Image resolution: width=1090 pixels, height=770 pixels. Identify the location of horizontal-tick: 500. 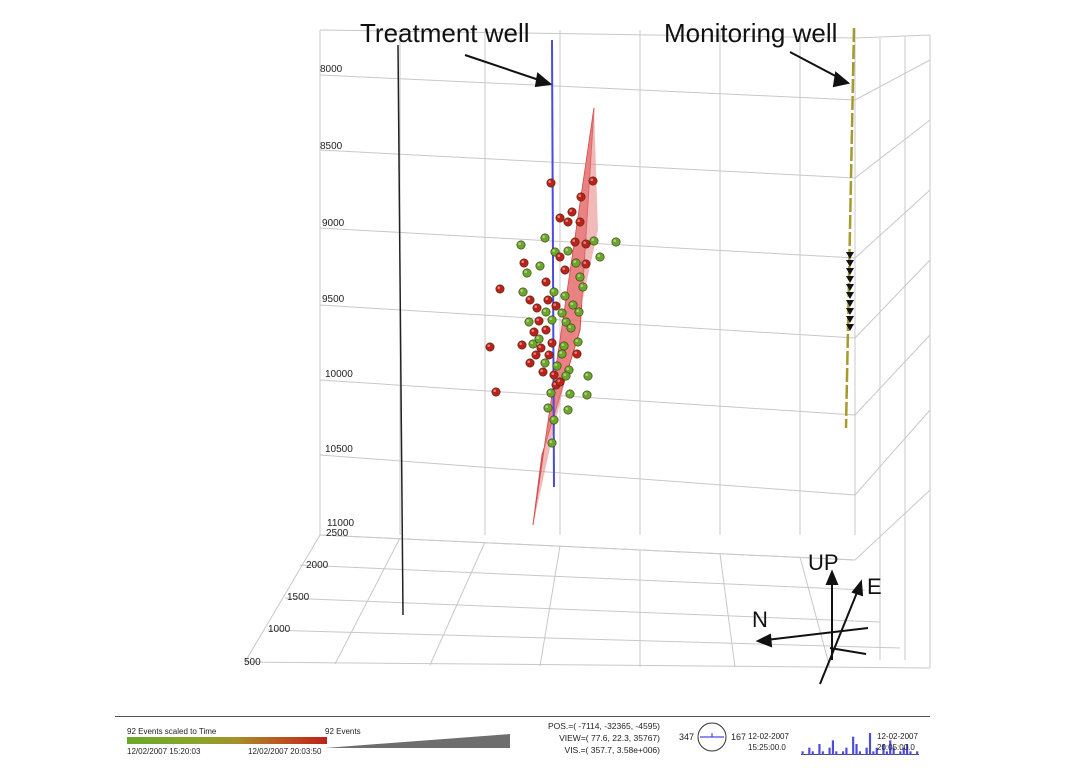
(252, 662).